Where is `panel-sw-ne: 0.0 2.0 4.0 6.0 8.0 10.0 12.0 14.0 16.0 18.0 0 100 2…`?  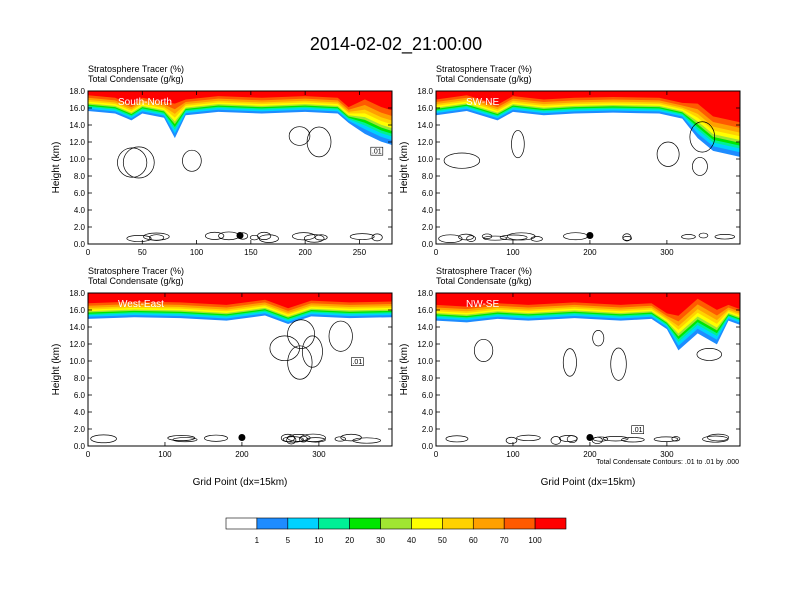 panel-sw-ne: 0.0 2.0 4.0 6.0 8.0 10.0 12.0 14.0 16.0 18.0 0 100 2… is located at coordinates (570, 160).